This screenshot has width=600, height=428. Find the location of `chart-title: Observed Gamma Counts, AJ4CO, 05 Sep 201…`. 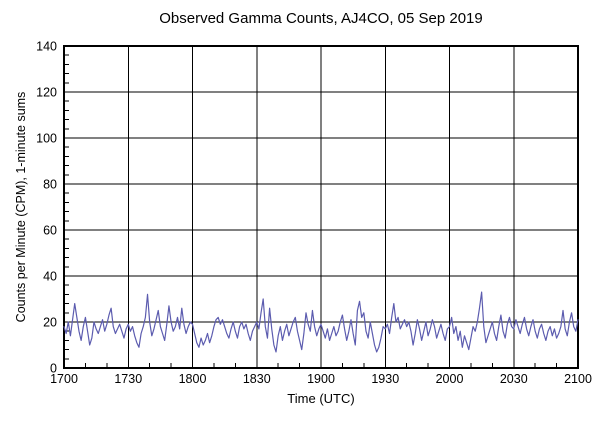

chart-title: Observed Gamma Counts, AJ4CO, 05 Sep 201… is located at coordinates (321, 18).